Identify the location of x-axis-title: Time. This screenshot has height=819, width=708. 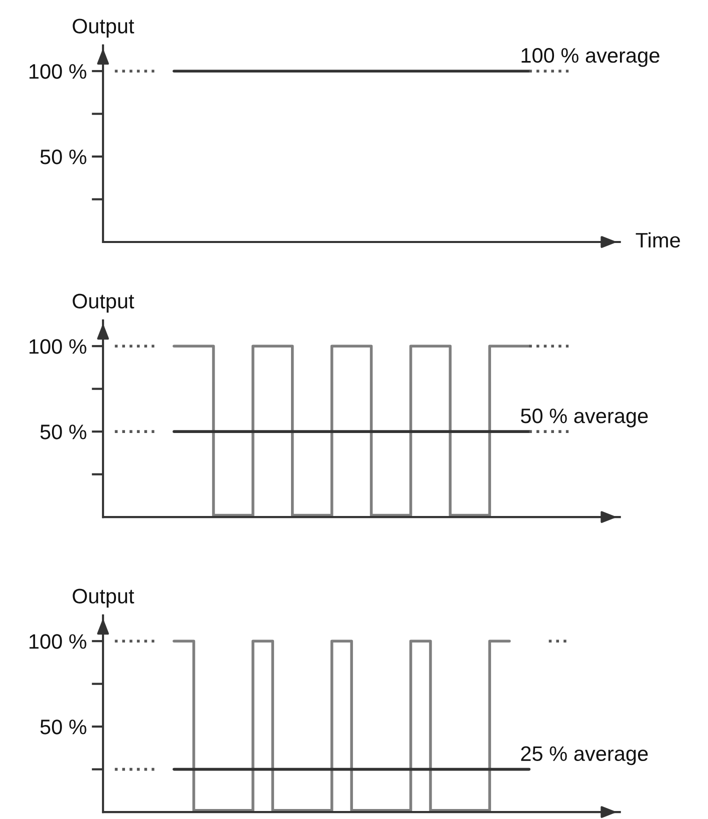
(658, 240).